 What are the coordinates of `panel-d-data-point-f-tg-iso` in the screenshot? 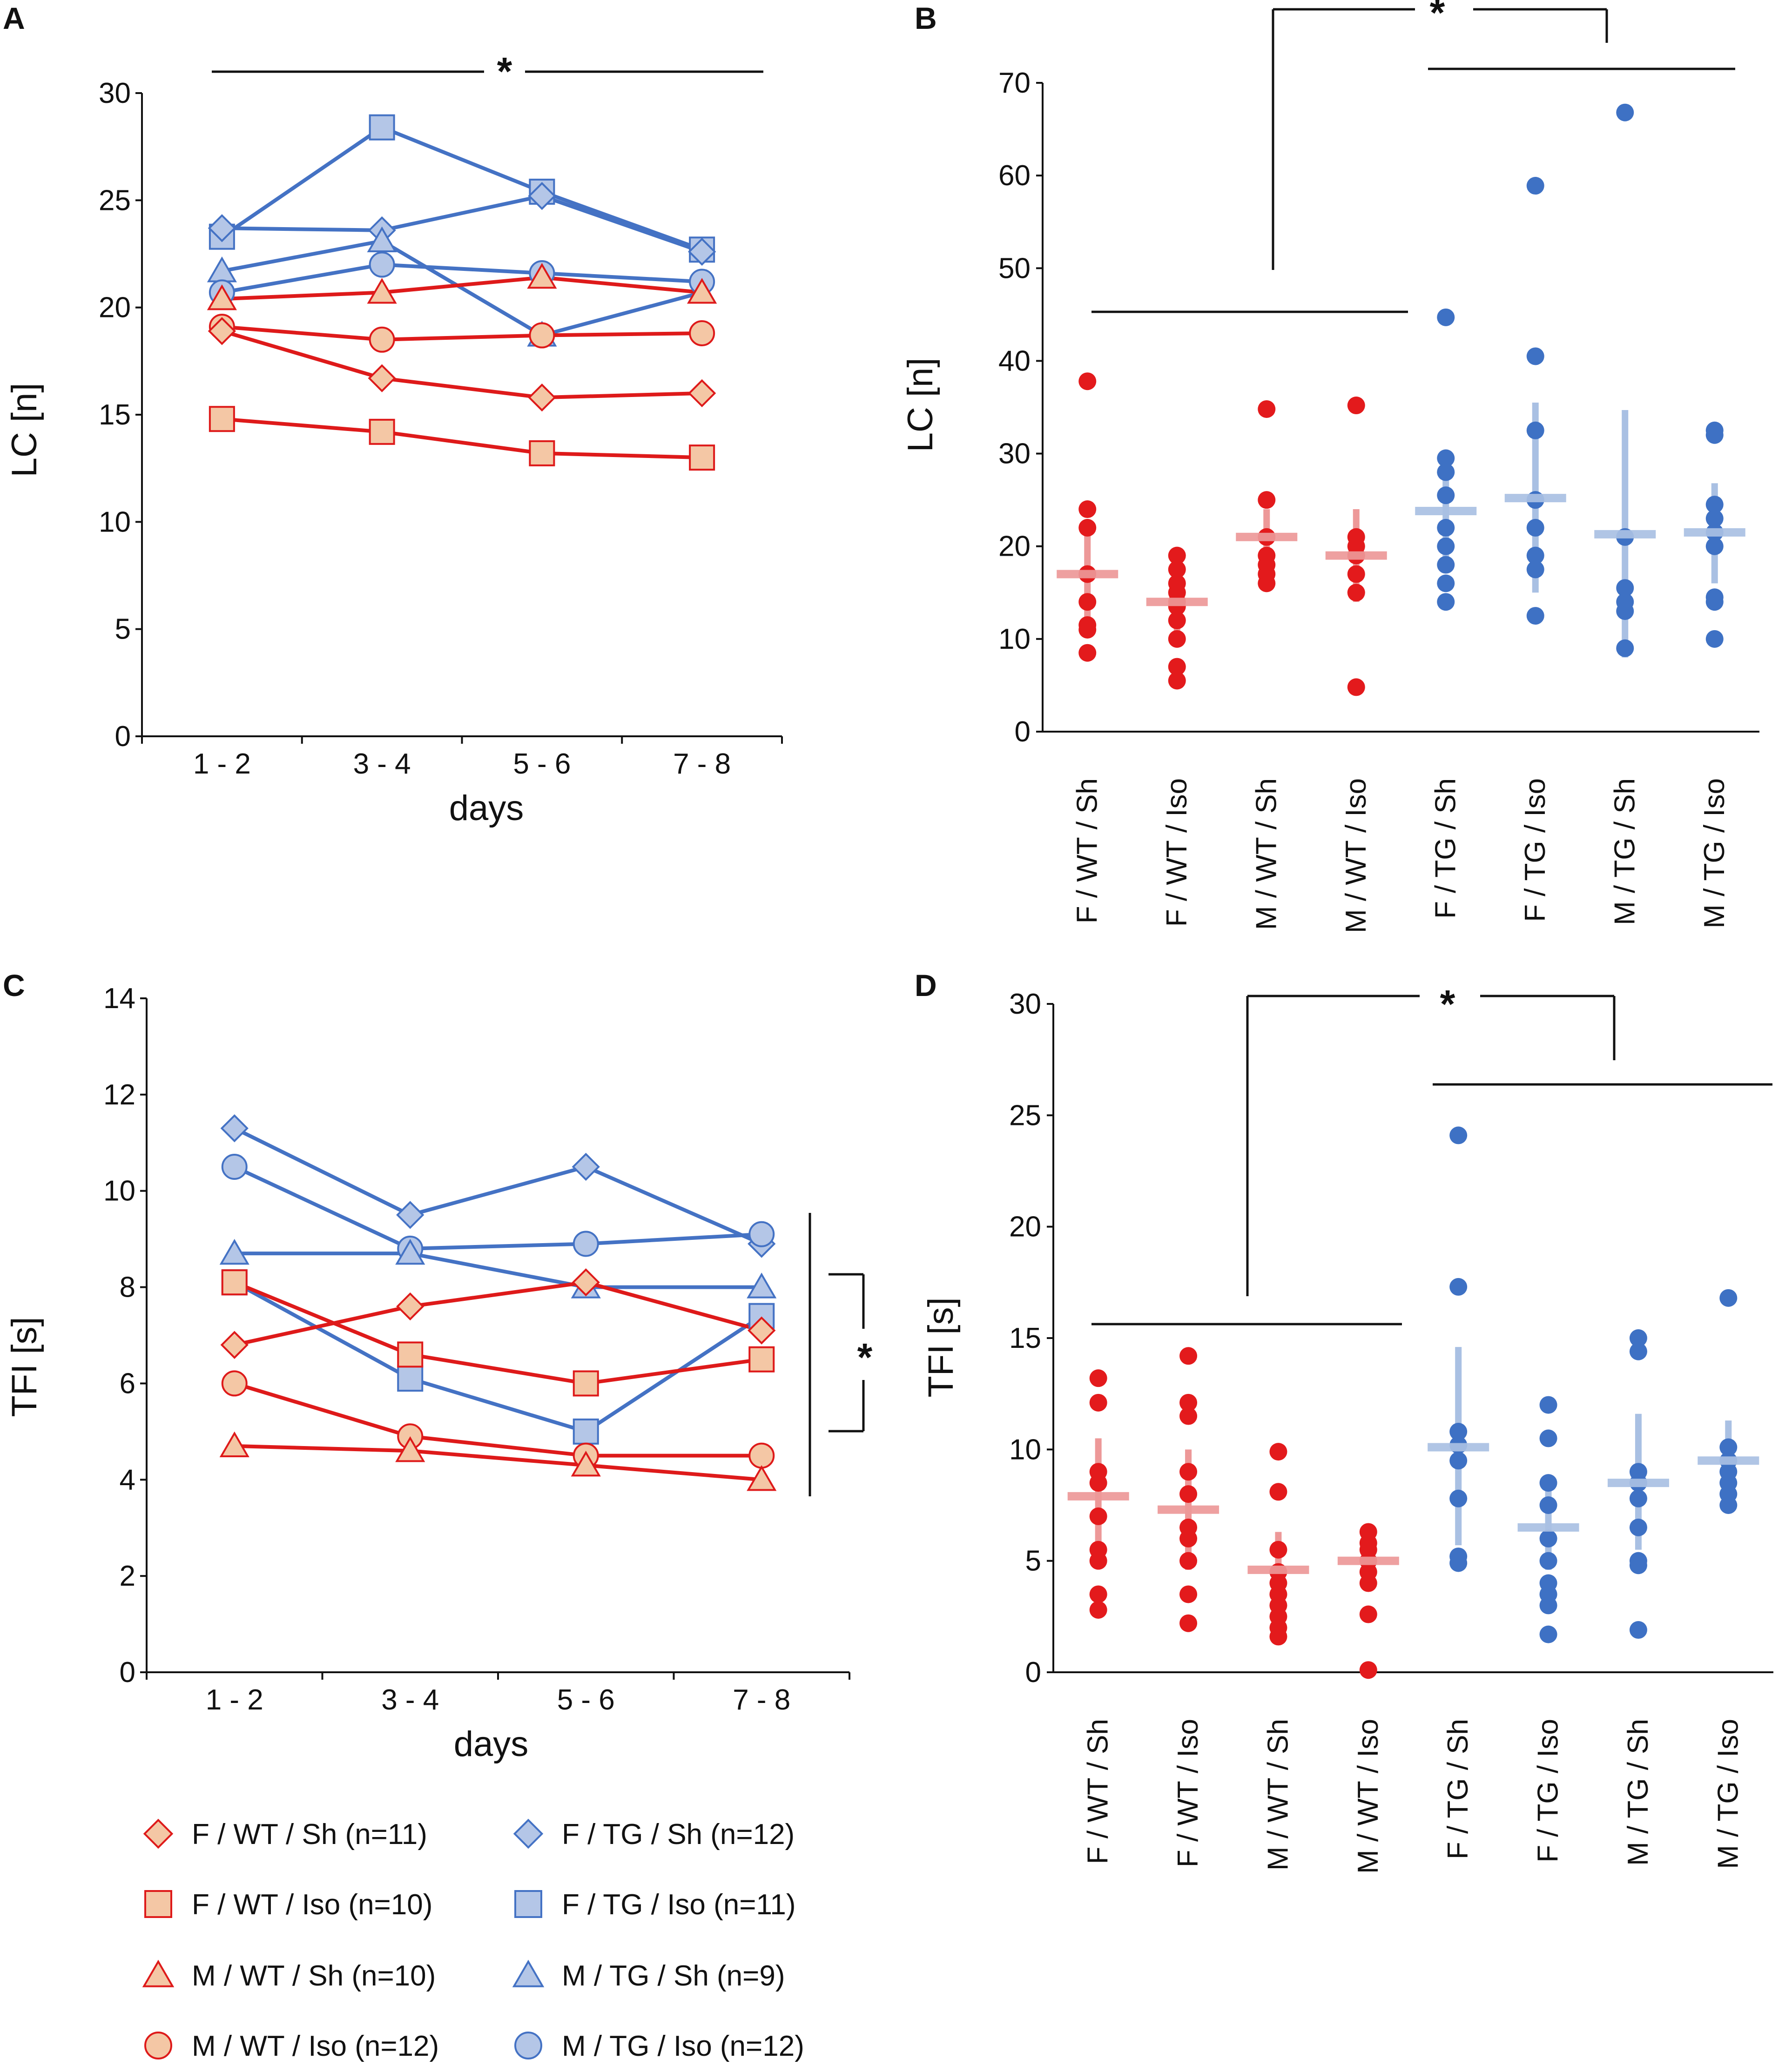 It's located at (1548, 1538).